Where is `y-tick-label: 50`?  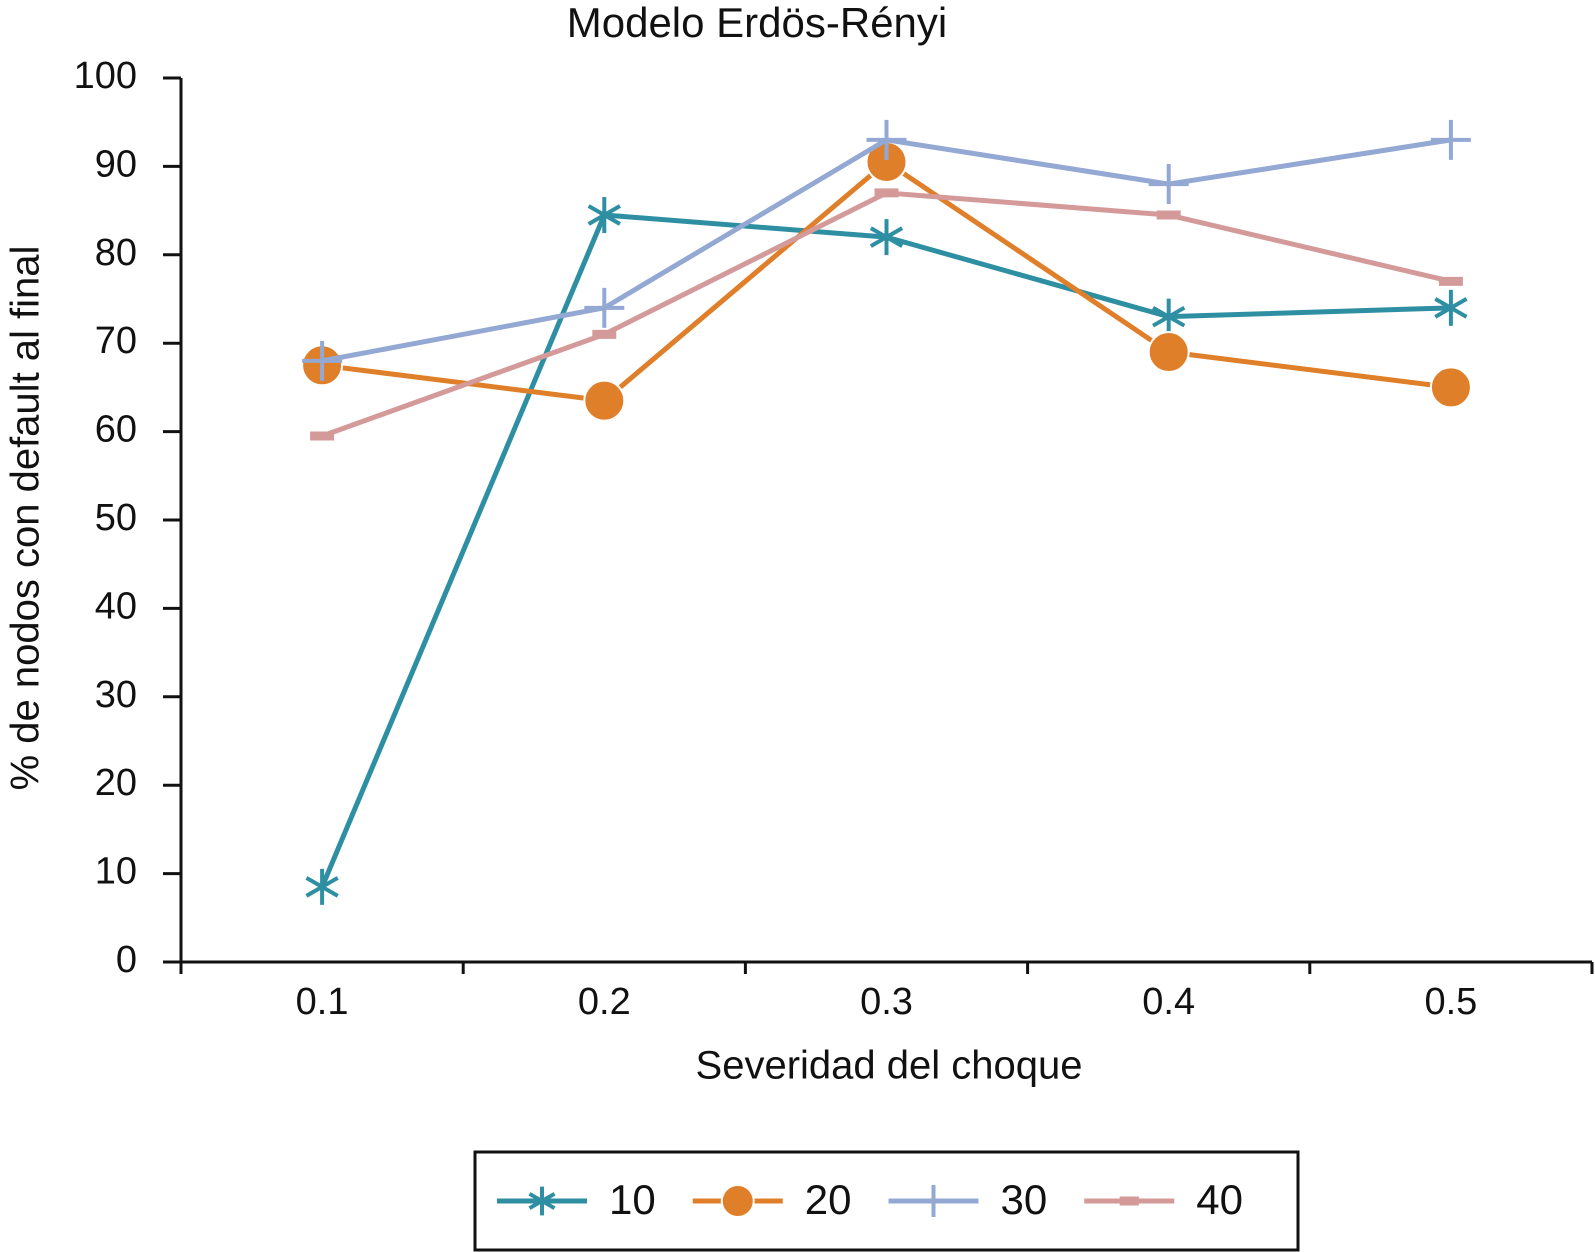 y-tick-label: 50 is located at coordinates (116, 518).